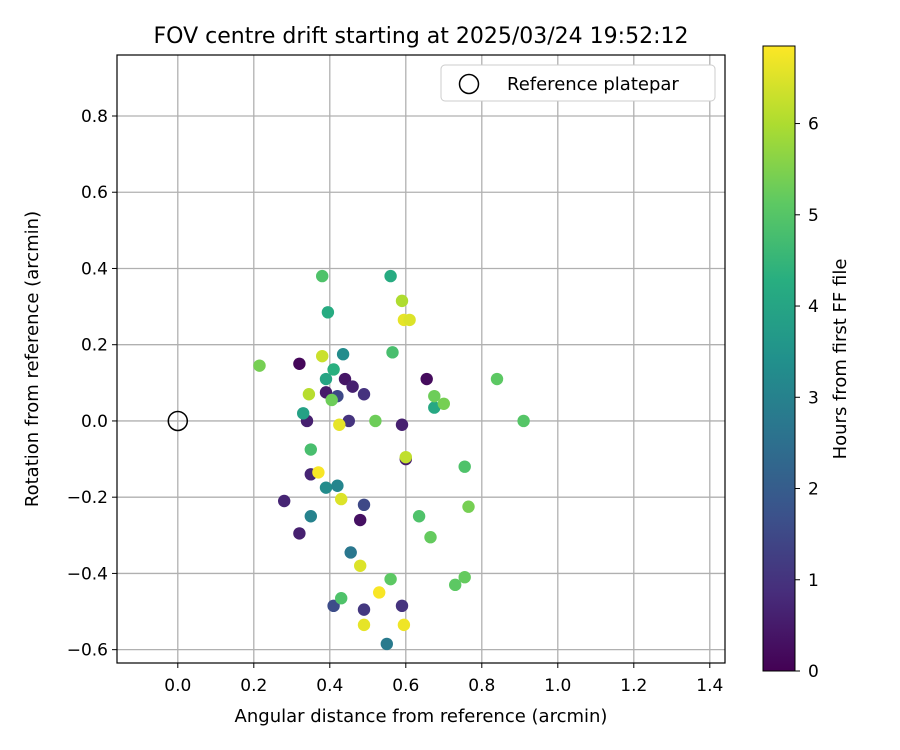  I want to click on x-tick-label: 0.4, so click(329, 686).